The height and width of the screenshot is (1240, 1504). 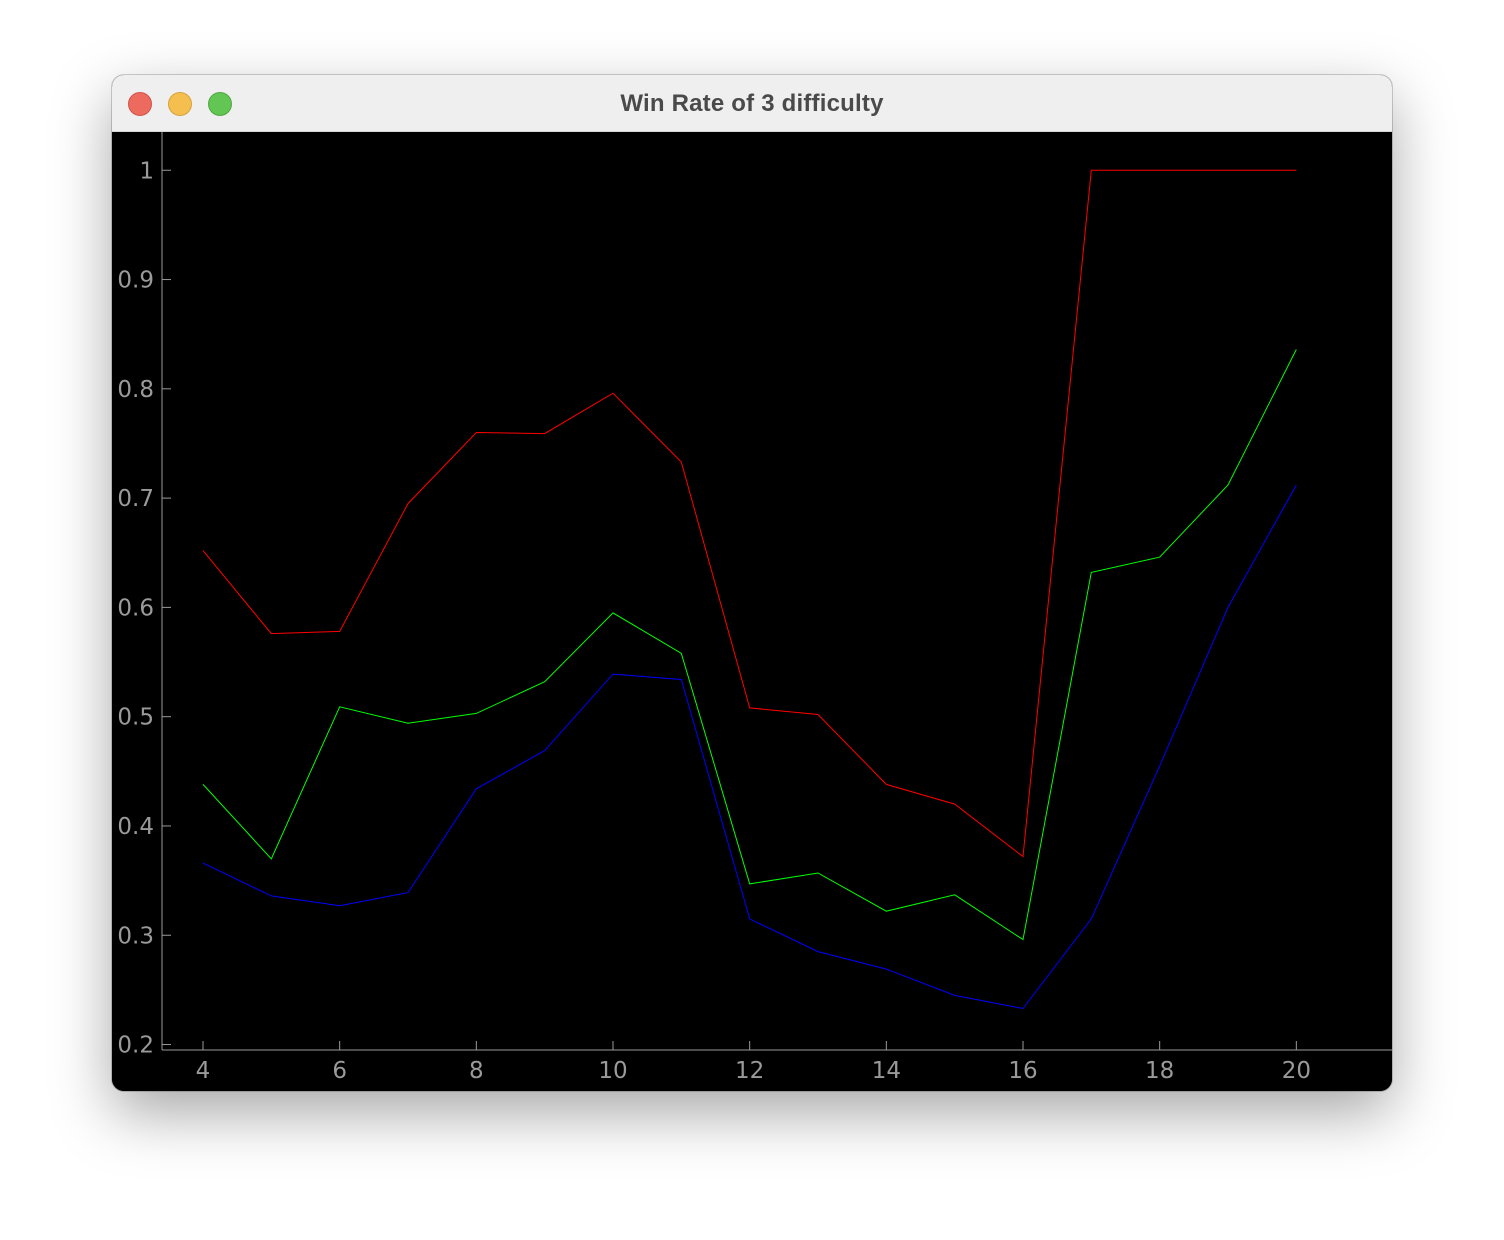 What do you see at coordinates (135, 281) in the screenshot?
I see `y-tick-label: 0.9` at bounding box center [135, 281].